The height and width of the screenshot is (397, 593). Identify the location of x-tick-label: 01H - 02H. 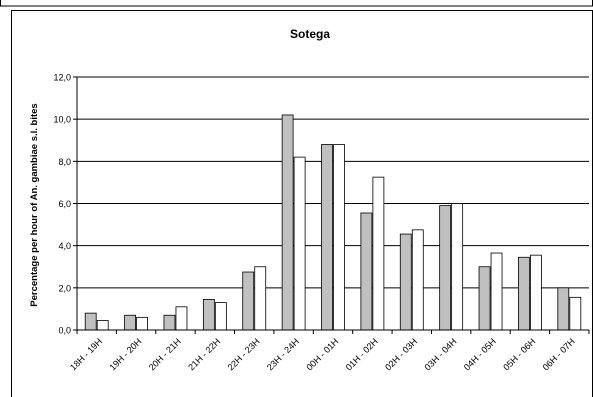
(362, 354).